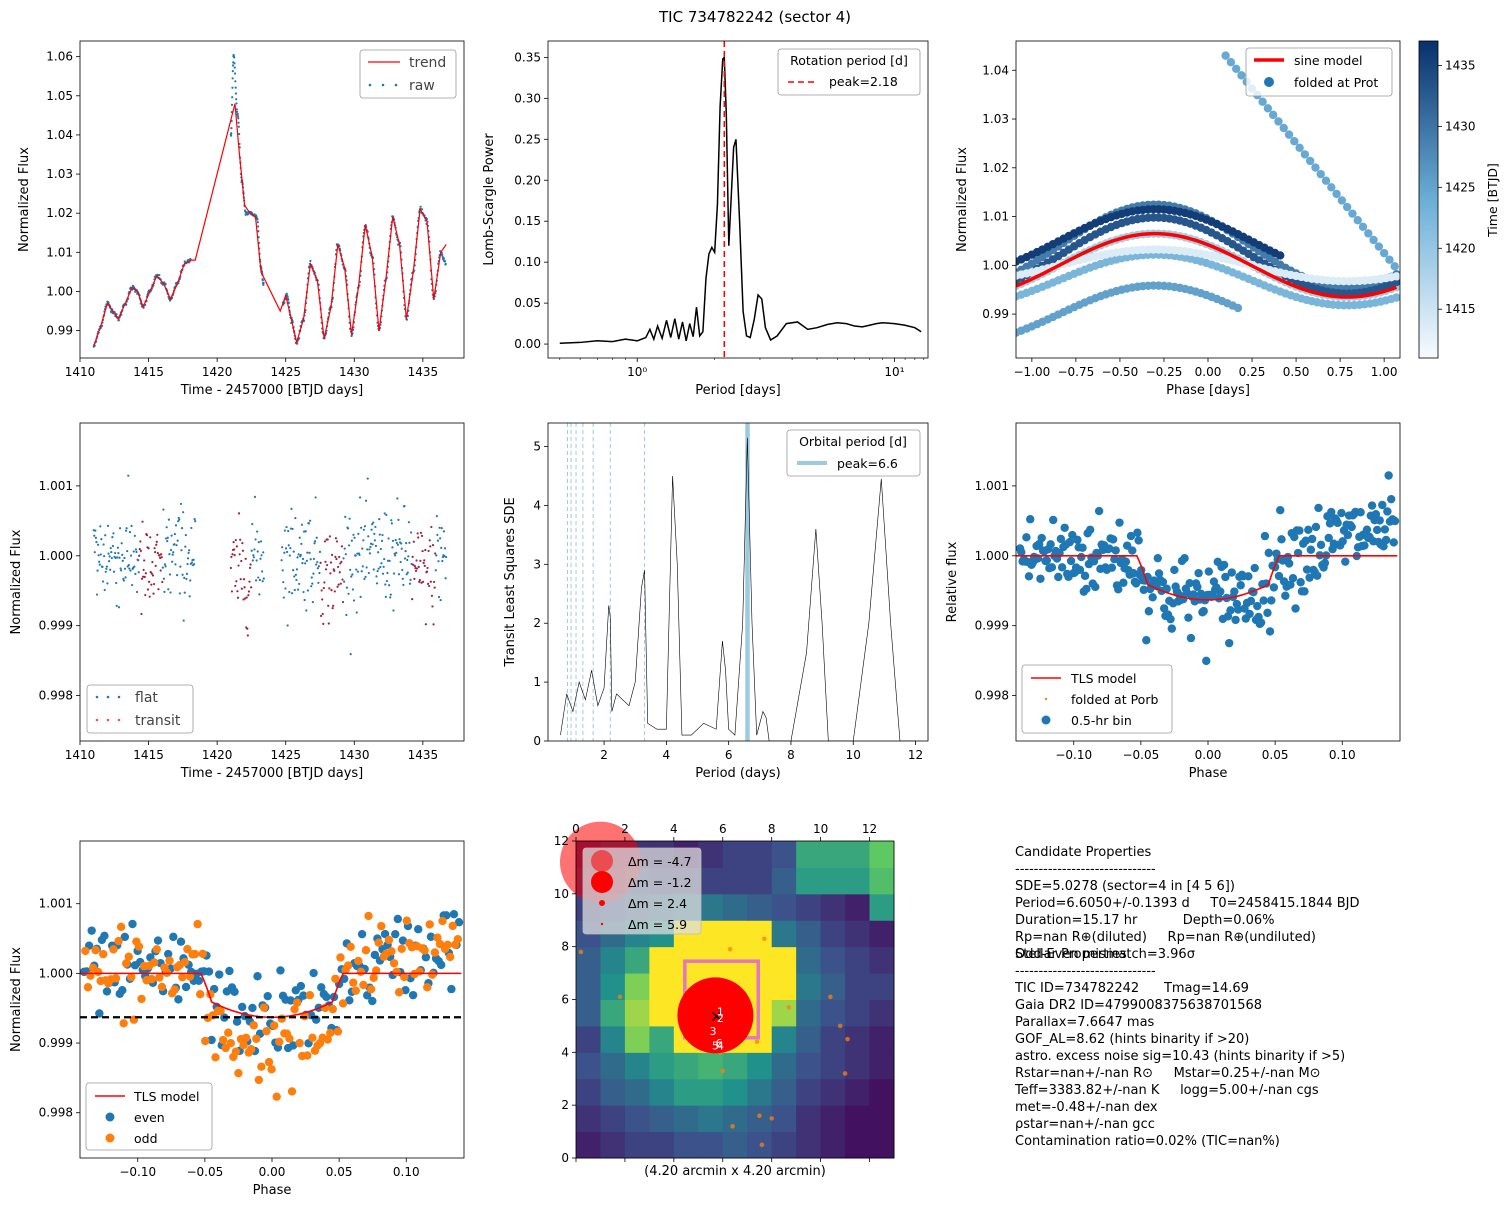 Image resolution: width=1511 pixels, height=1211 pixels. What do you see at coordinates (146, 1138) in the screenshot?
I see `legend-label: odd` at bounding box center [146, 1138].